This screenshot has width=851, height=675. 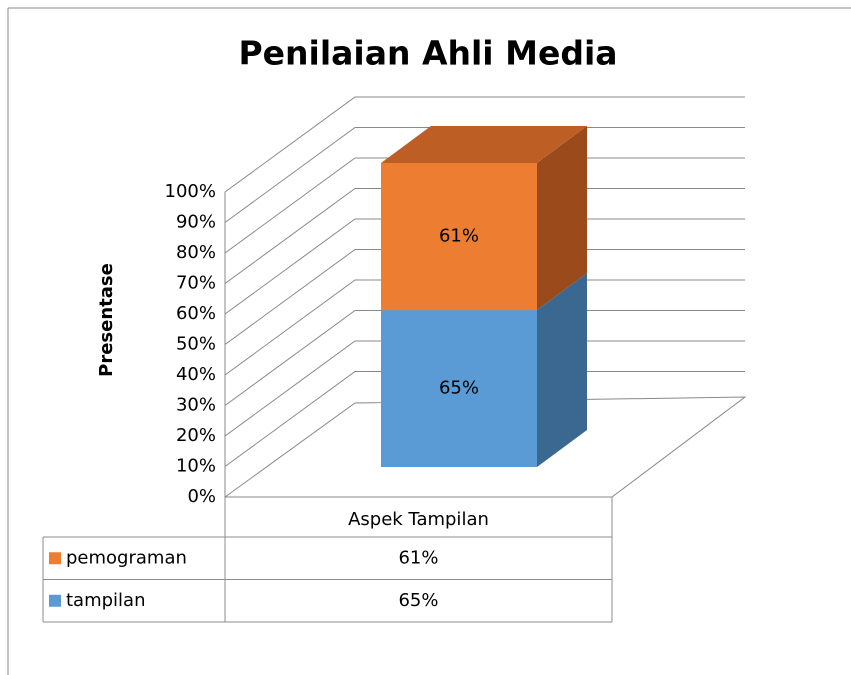 I want to click on data-label: 61%, so click(x=459, y=236).